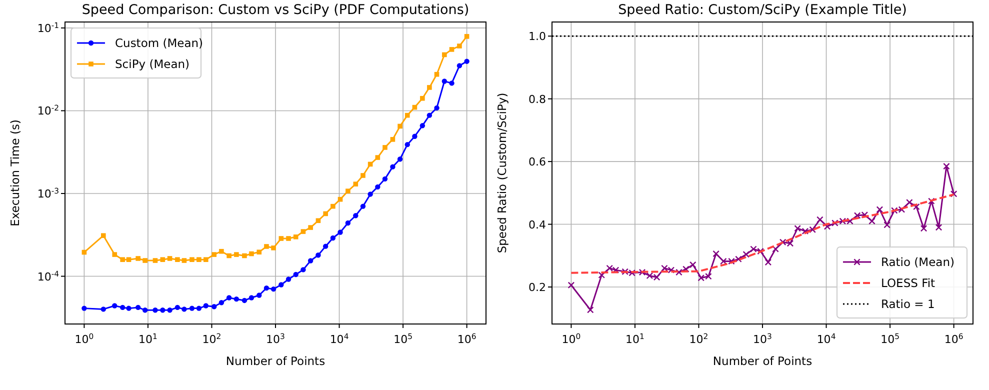 The height and width of the screenshot is (390, 989). I want to click on x-axis-title: Number of Points, so click(762, 361).